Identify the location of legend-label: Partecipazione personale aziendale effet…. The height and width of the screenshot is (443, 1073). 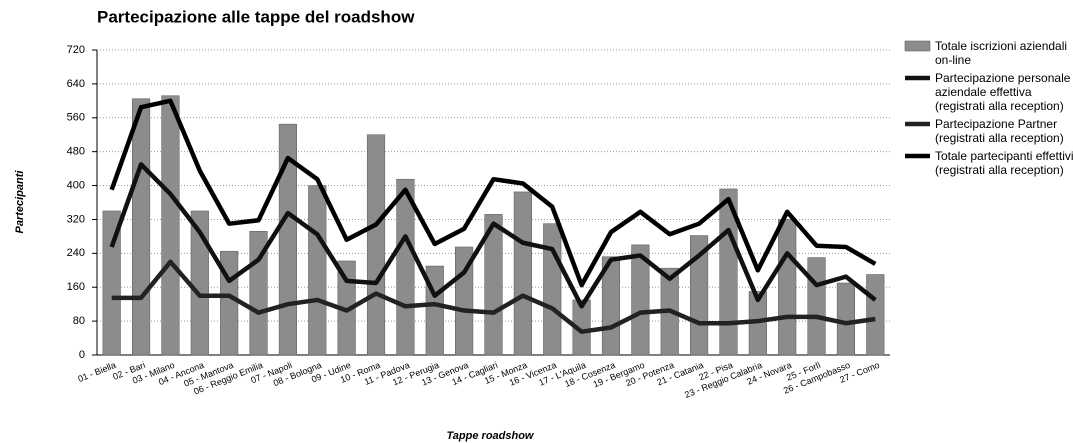
(1003, 92).